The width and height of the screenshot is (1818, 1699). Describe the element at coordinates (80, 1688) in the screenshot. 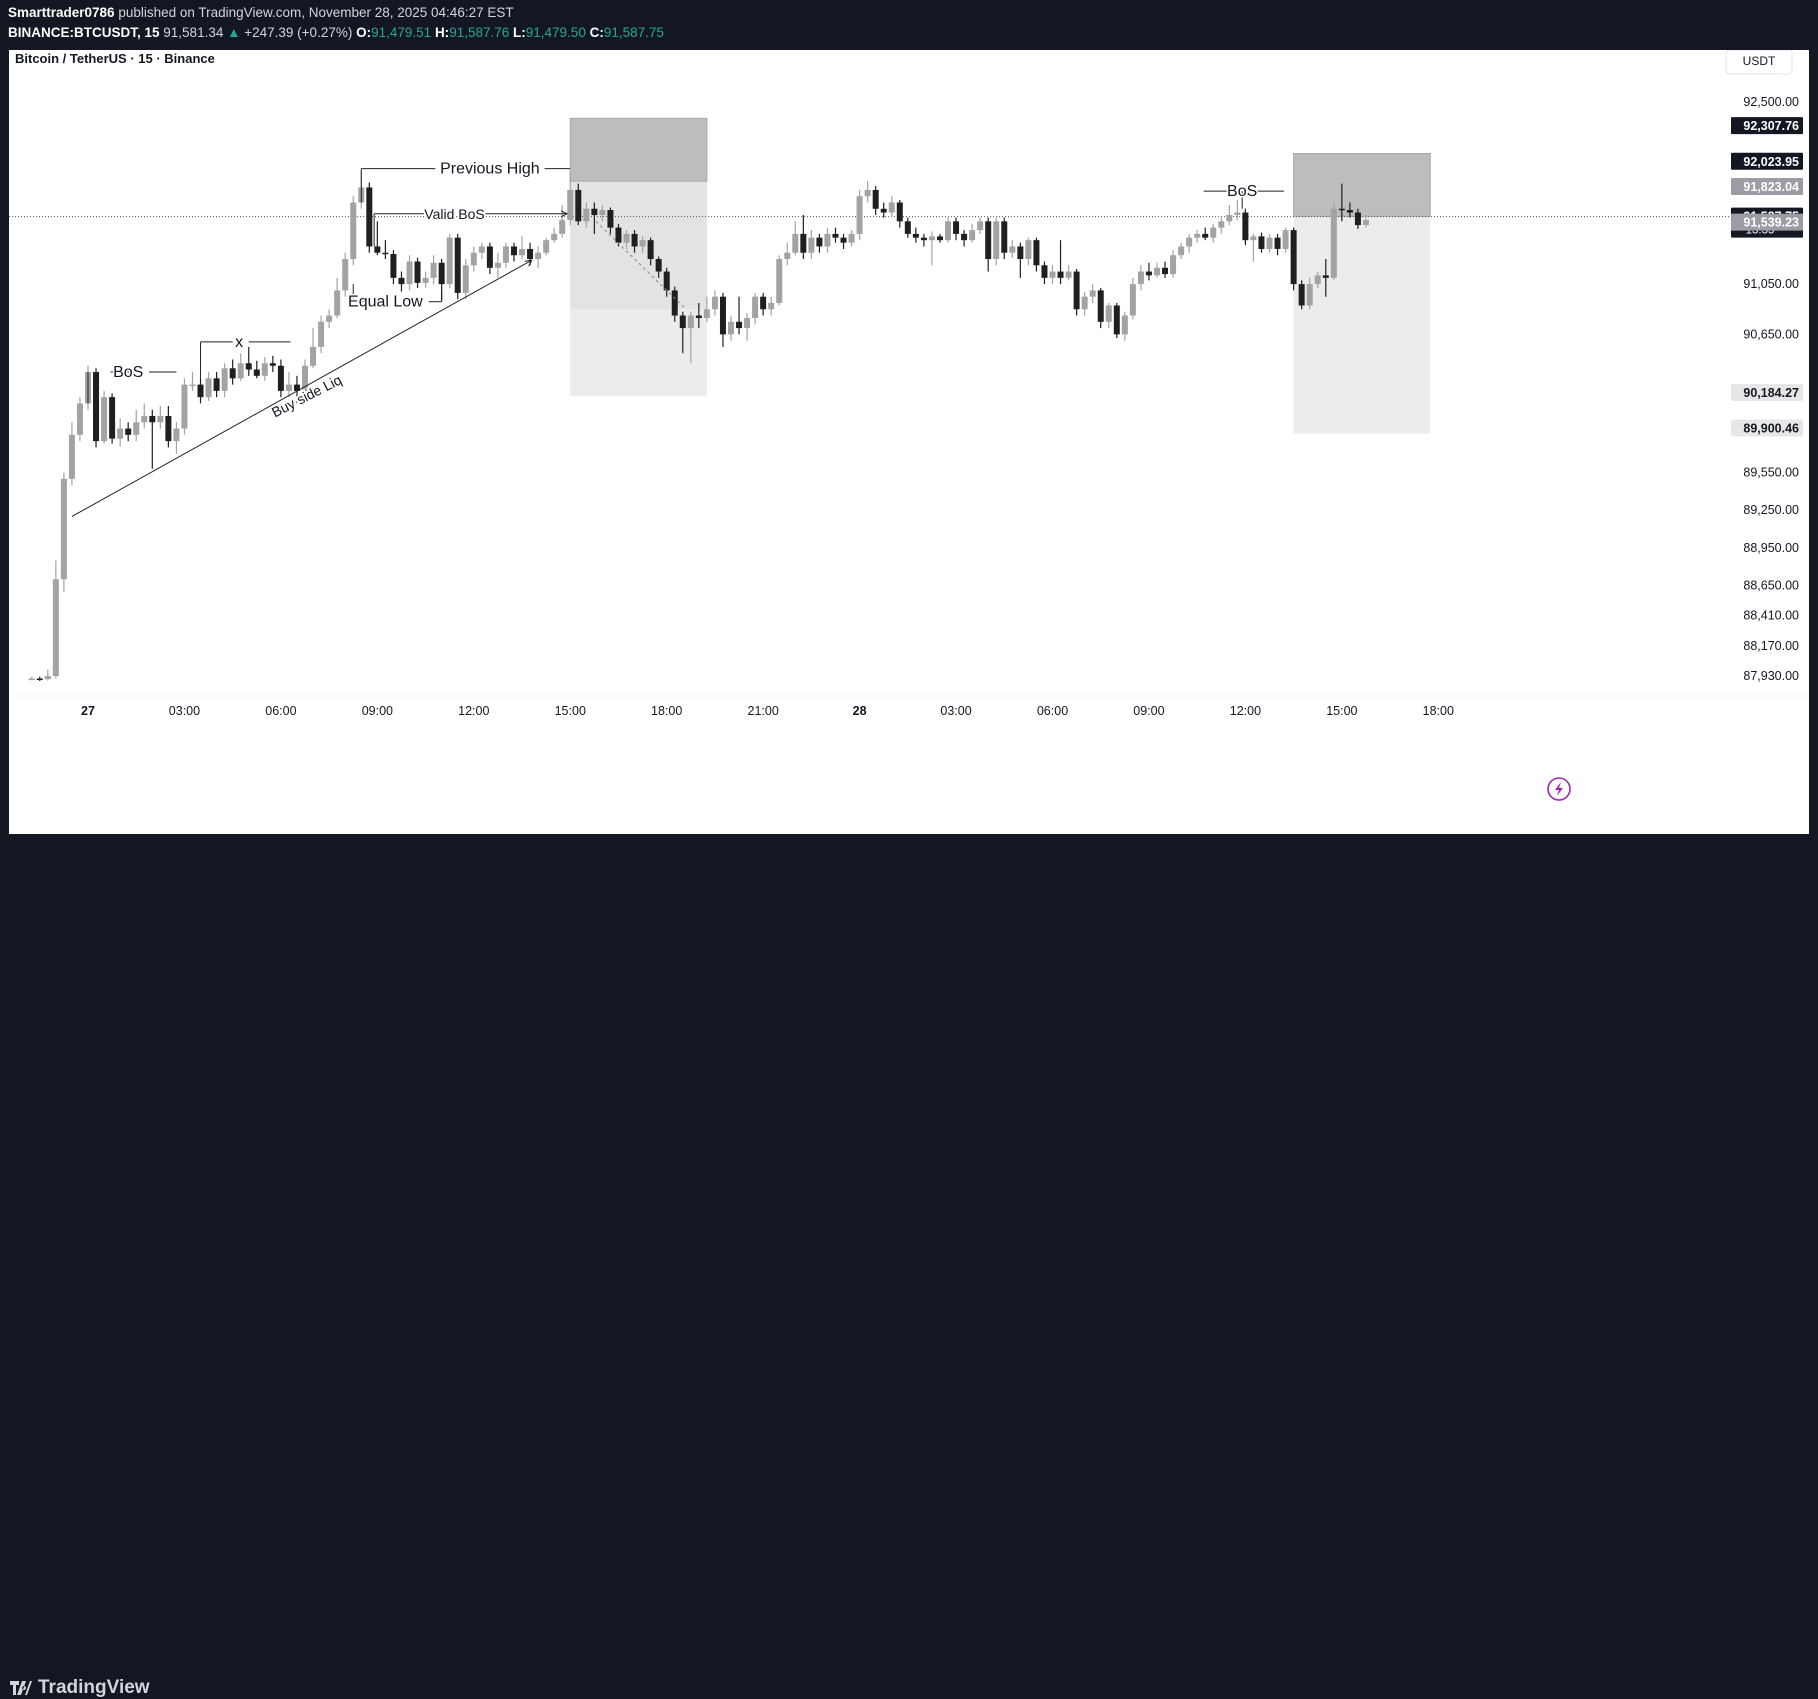

I see `tradingview-logo: TradingView` at that location.